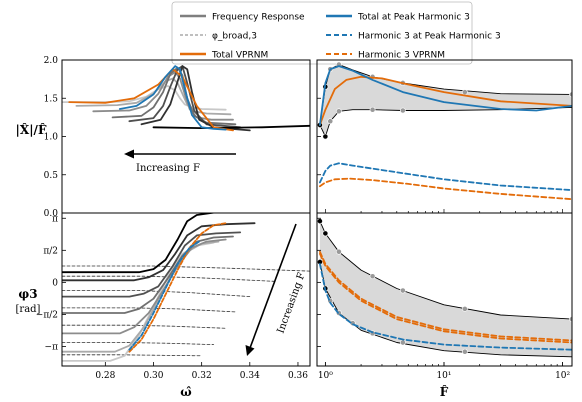 This screenshot has height=402, width=582. What do you see at coordinates (55, 219) in the screenshot?
I see `ytick-label: π` at bounding box center [55, 219].